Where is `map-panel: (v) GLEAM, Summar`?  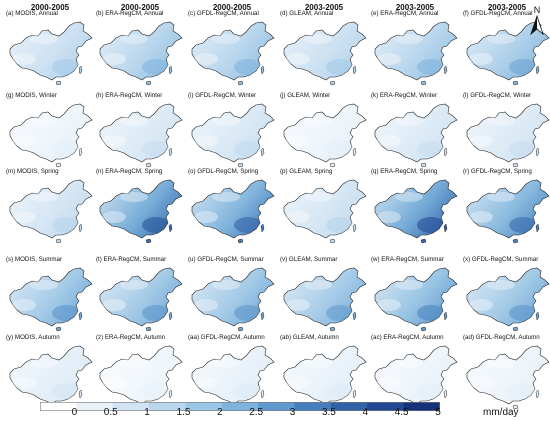 map-panel: (v) GLEAM, Summar is located at coordinates (324, 295).